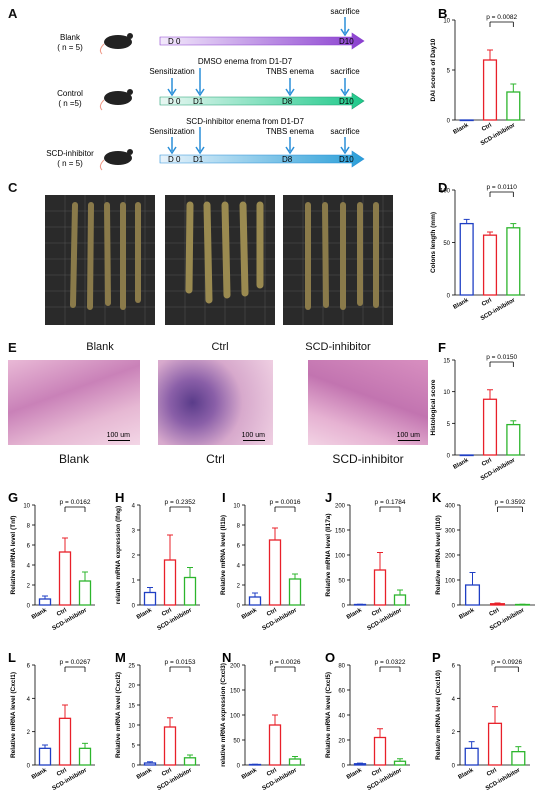  I want to click on row-blank: Blank ( n = 5) D 0 D10 sacrifice, so click(211, 31).